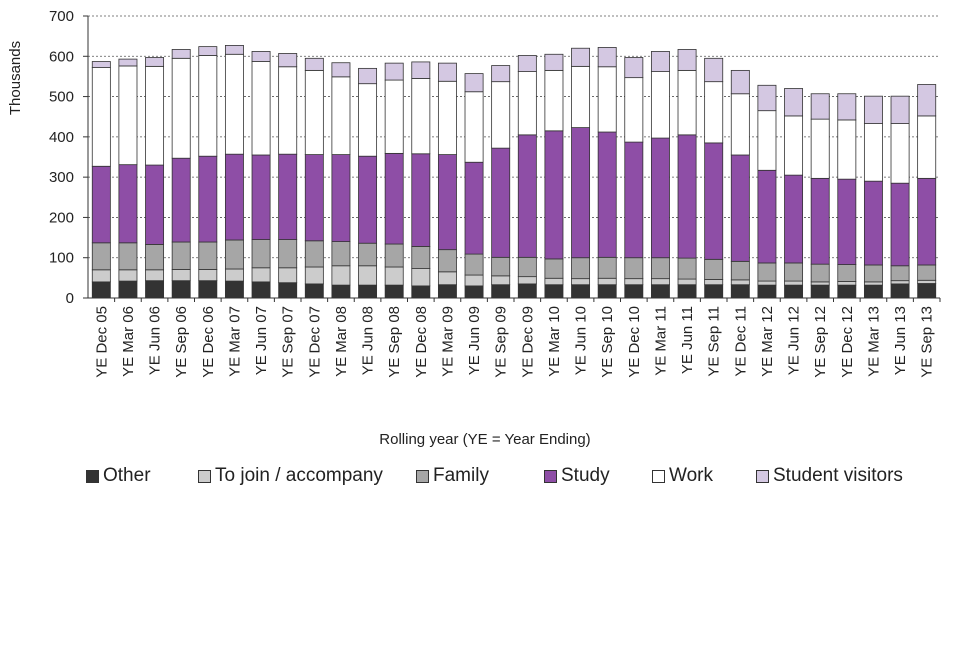  I want to click on x-tick-label: YE Dec 11, so click(740, 341).